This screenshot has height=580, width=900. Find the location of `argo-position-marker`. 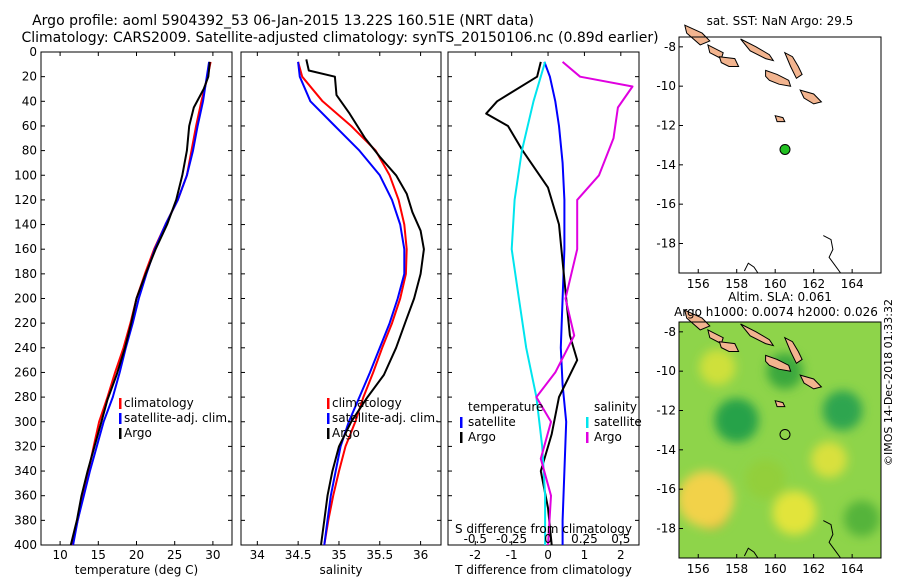

argo-position-marker is located at coordinates (785, 434).